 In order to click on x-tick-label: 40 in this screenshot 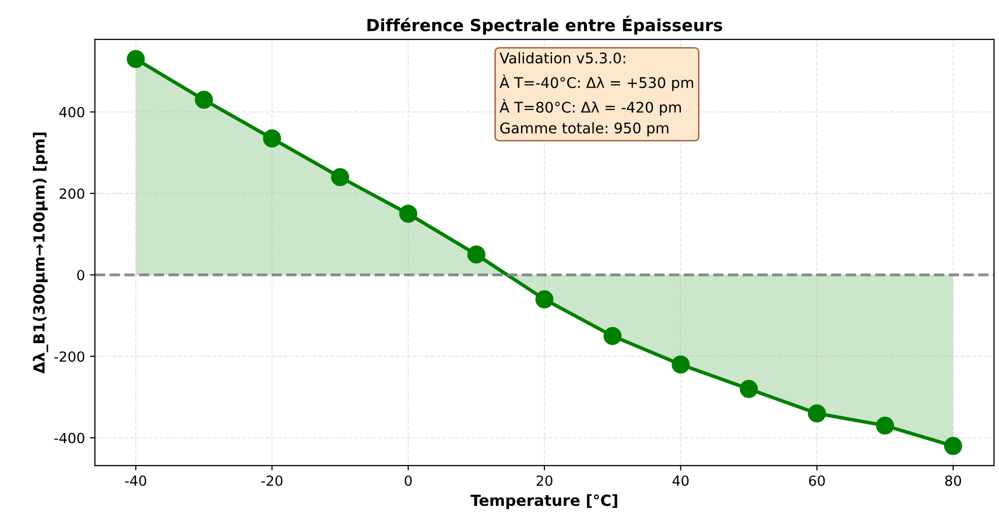, I will do `click(680, 480)`.